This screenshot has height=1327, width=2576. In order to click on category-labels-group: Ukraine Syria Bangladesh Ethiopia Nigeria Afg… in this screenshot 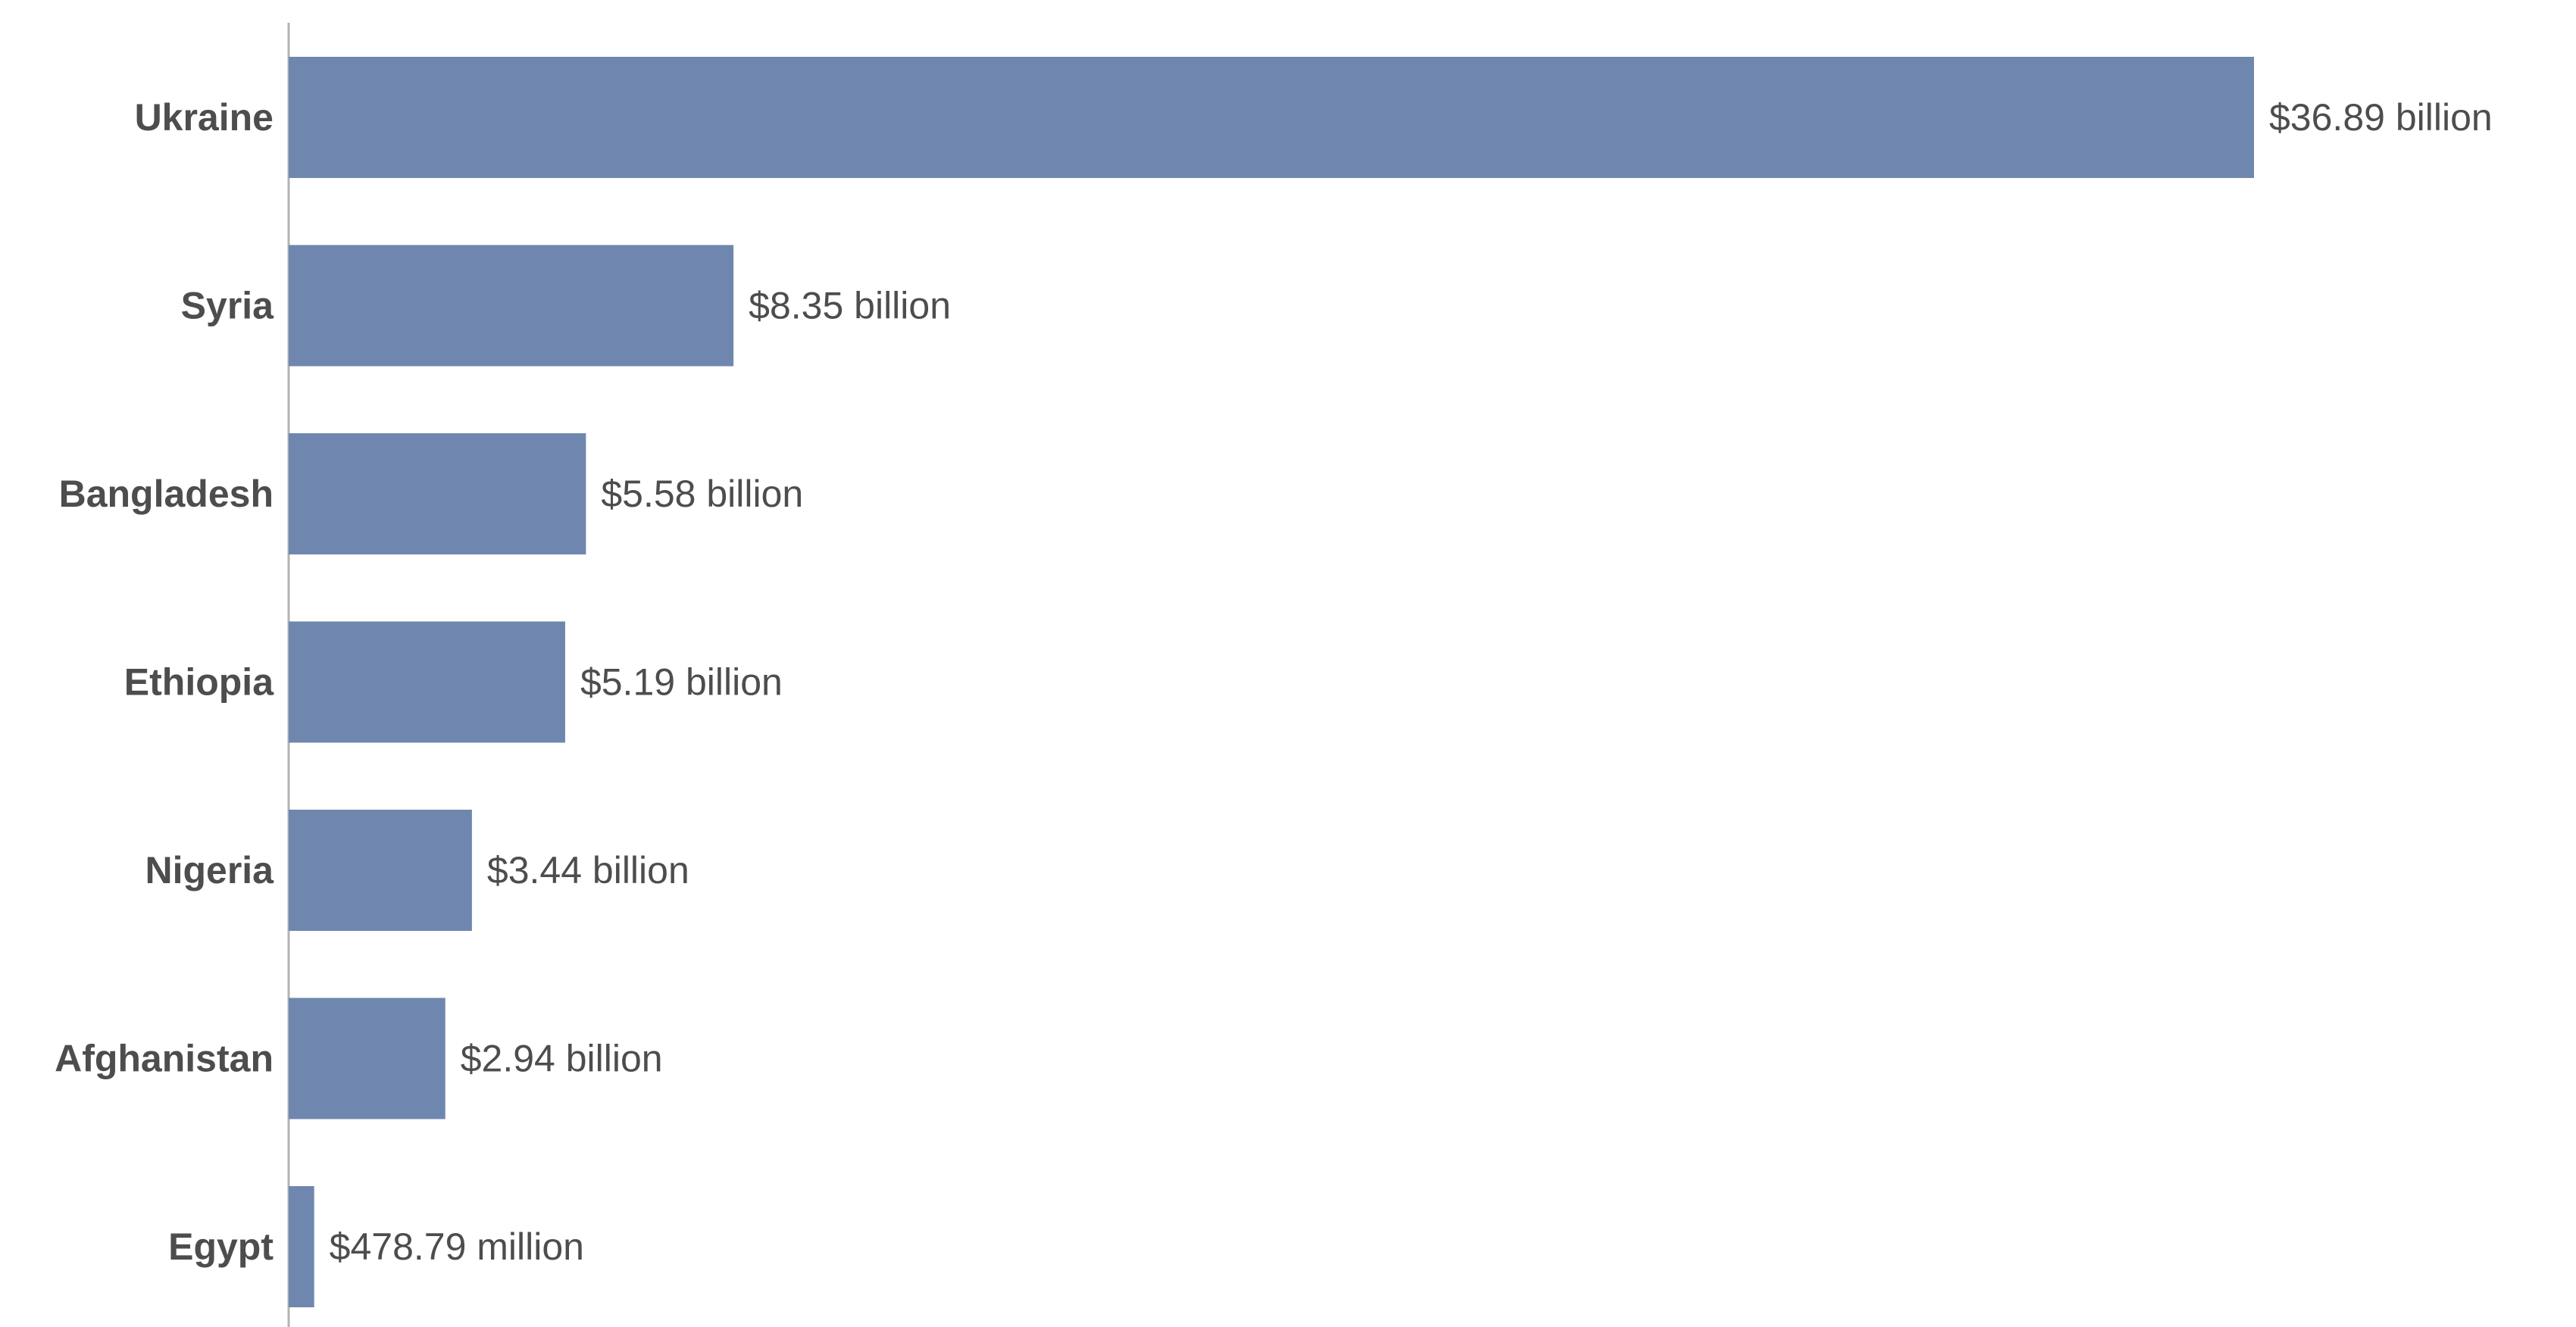, I will do `click(164, 682)`.